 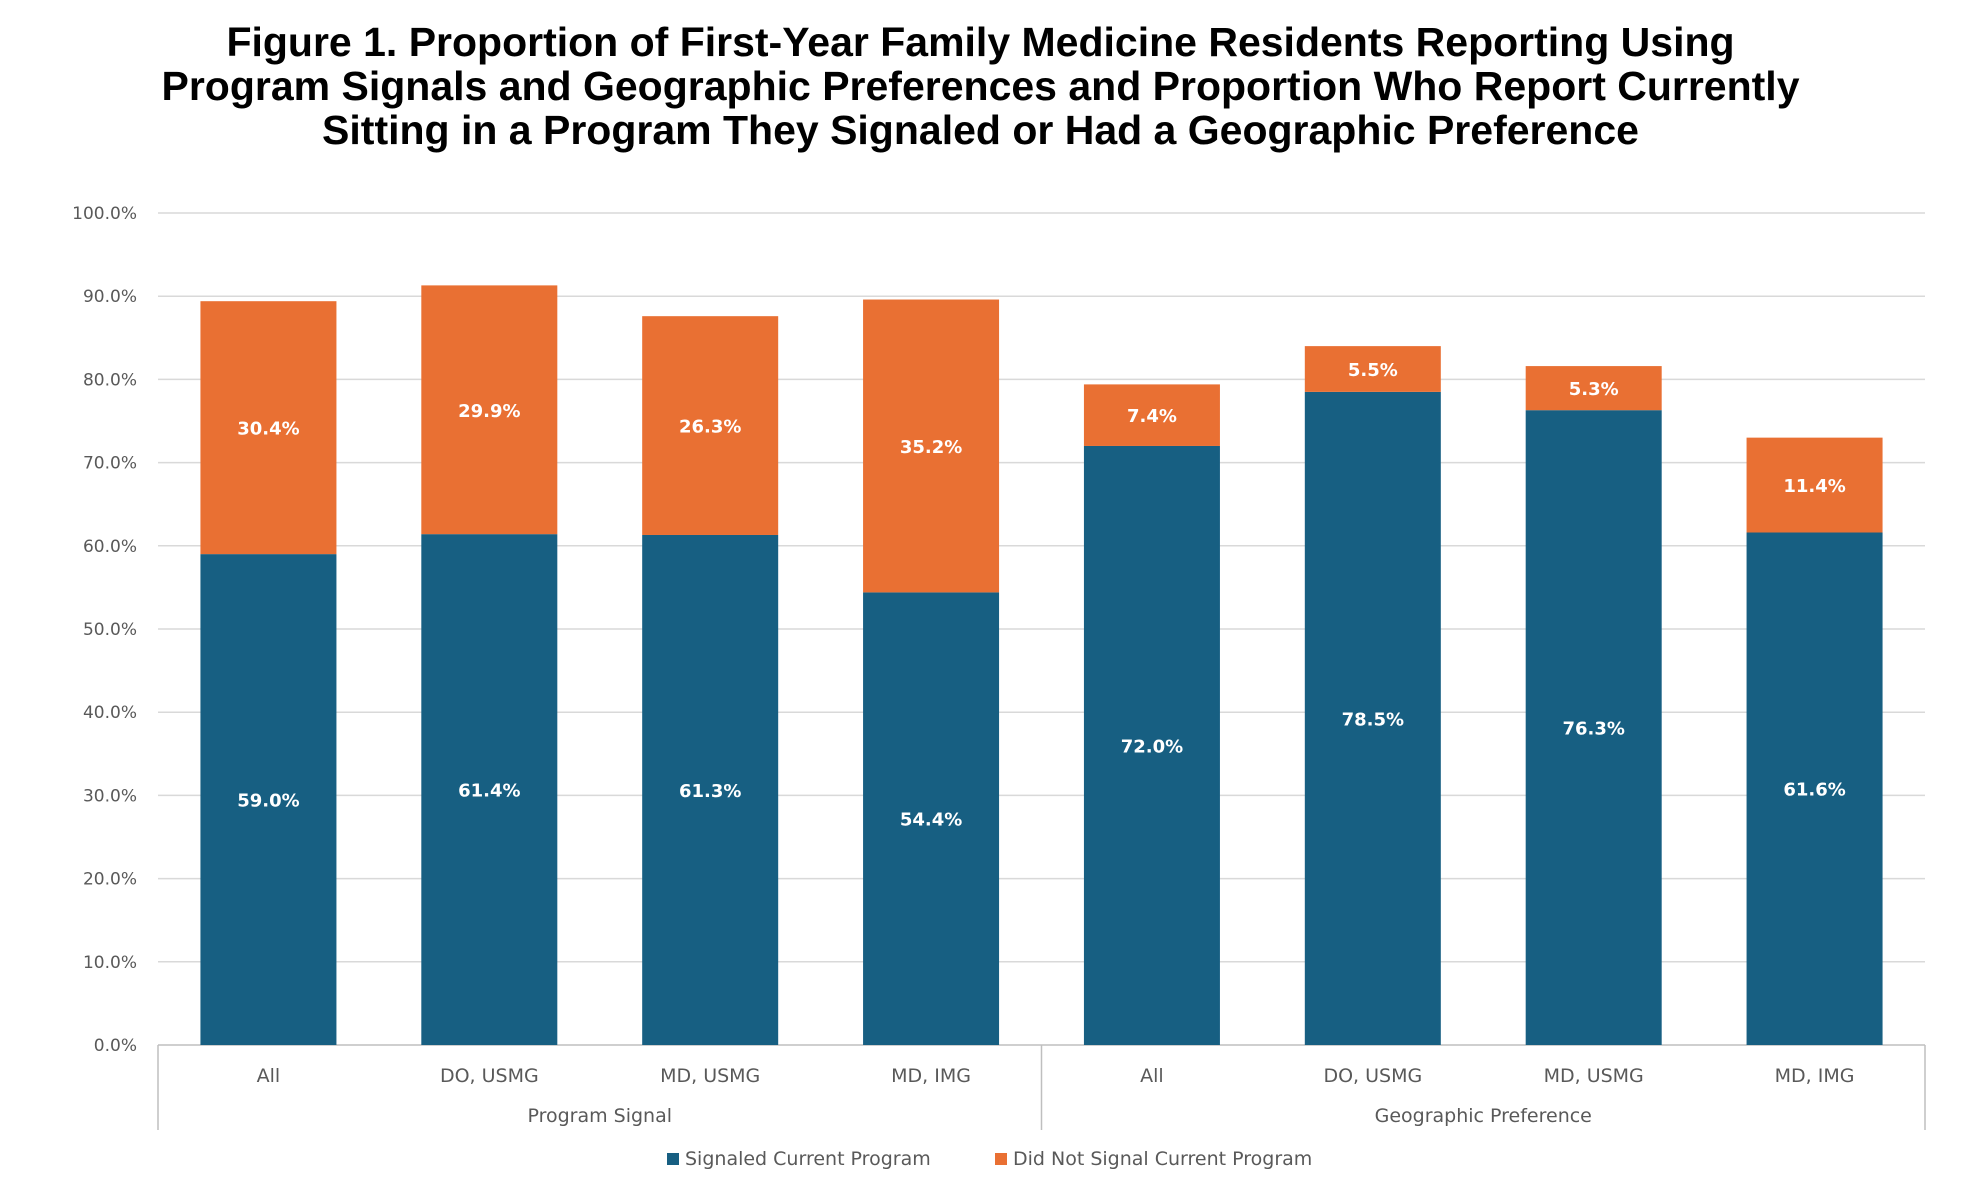 What do you see at coordinates (110, 630) in the screenshot?
I see `y-tick-label: 50.0%` at bounding box center [110, 630].